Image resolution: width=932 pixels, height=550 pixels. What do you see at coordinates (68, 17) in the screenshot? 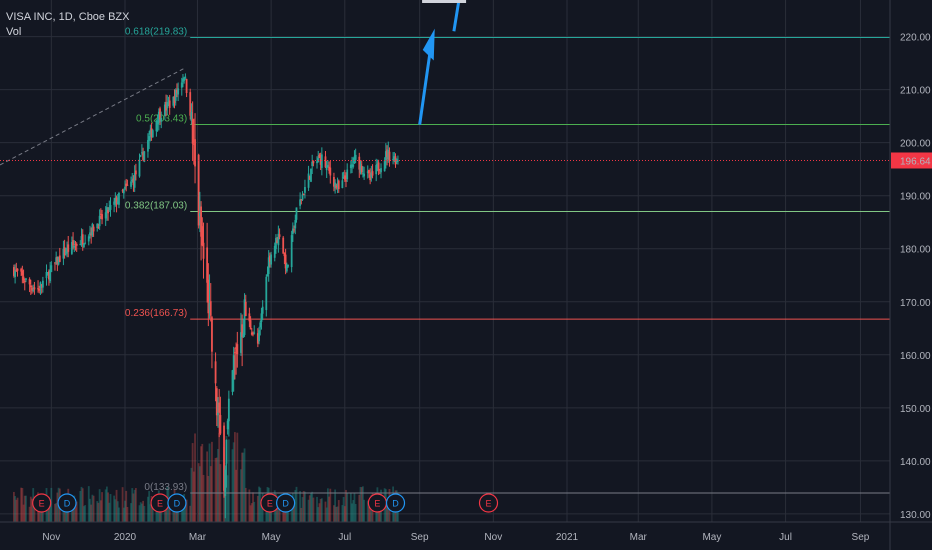
I see `symbol-title: VISA INC, 1D, Cboe BZX` at bounding box center [68, 17].